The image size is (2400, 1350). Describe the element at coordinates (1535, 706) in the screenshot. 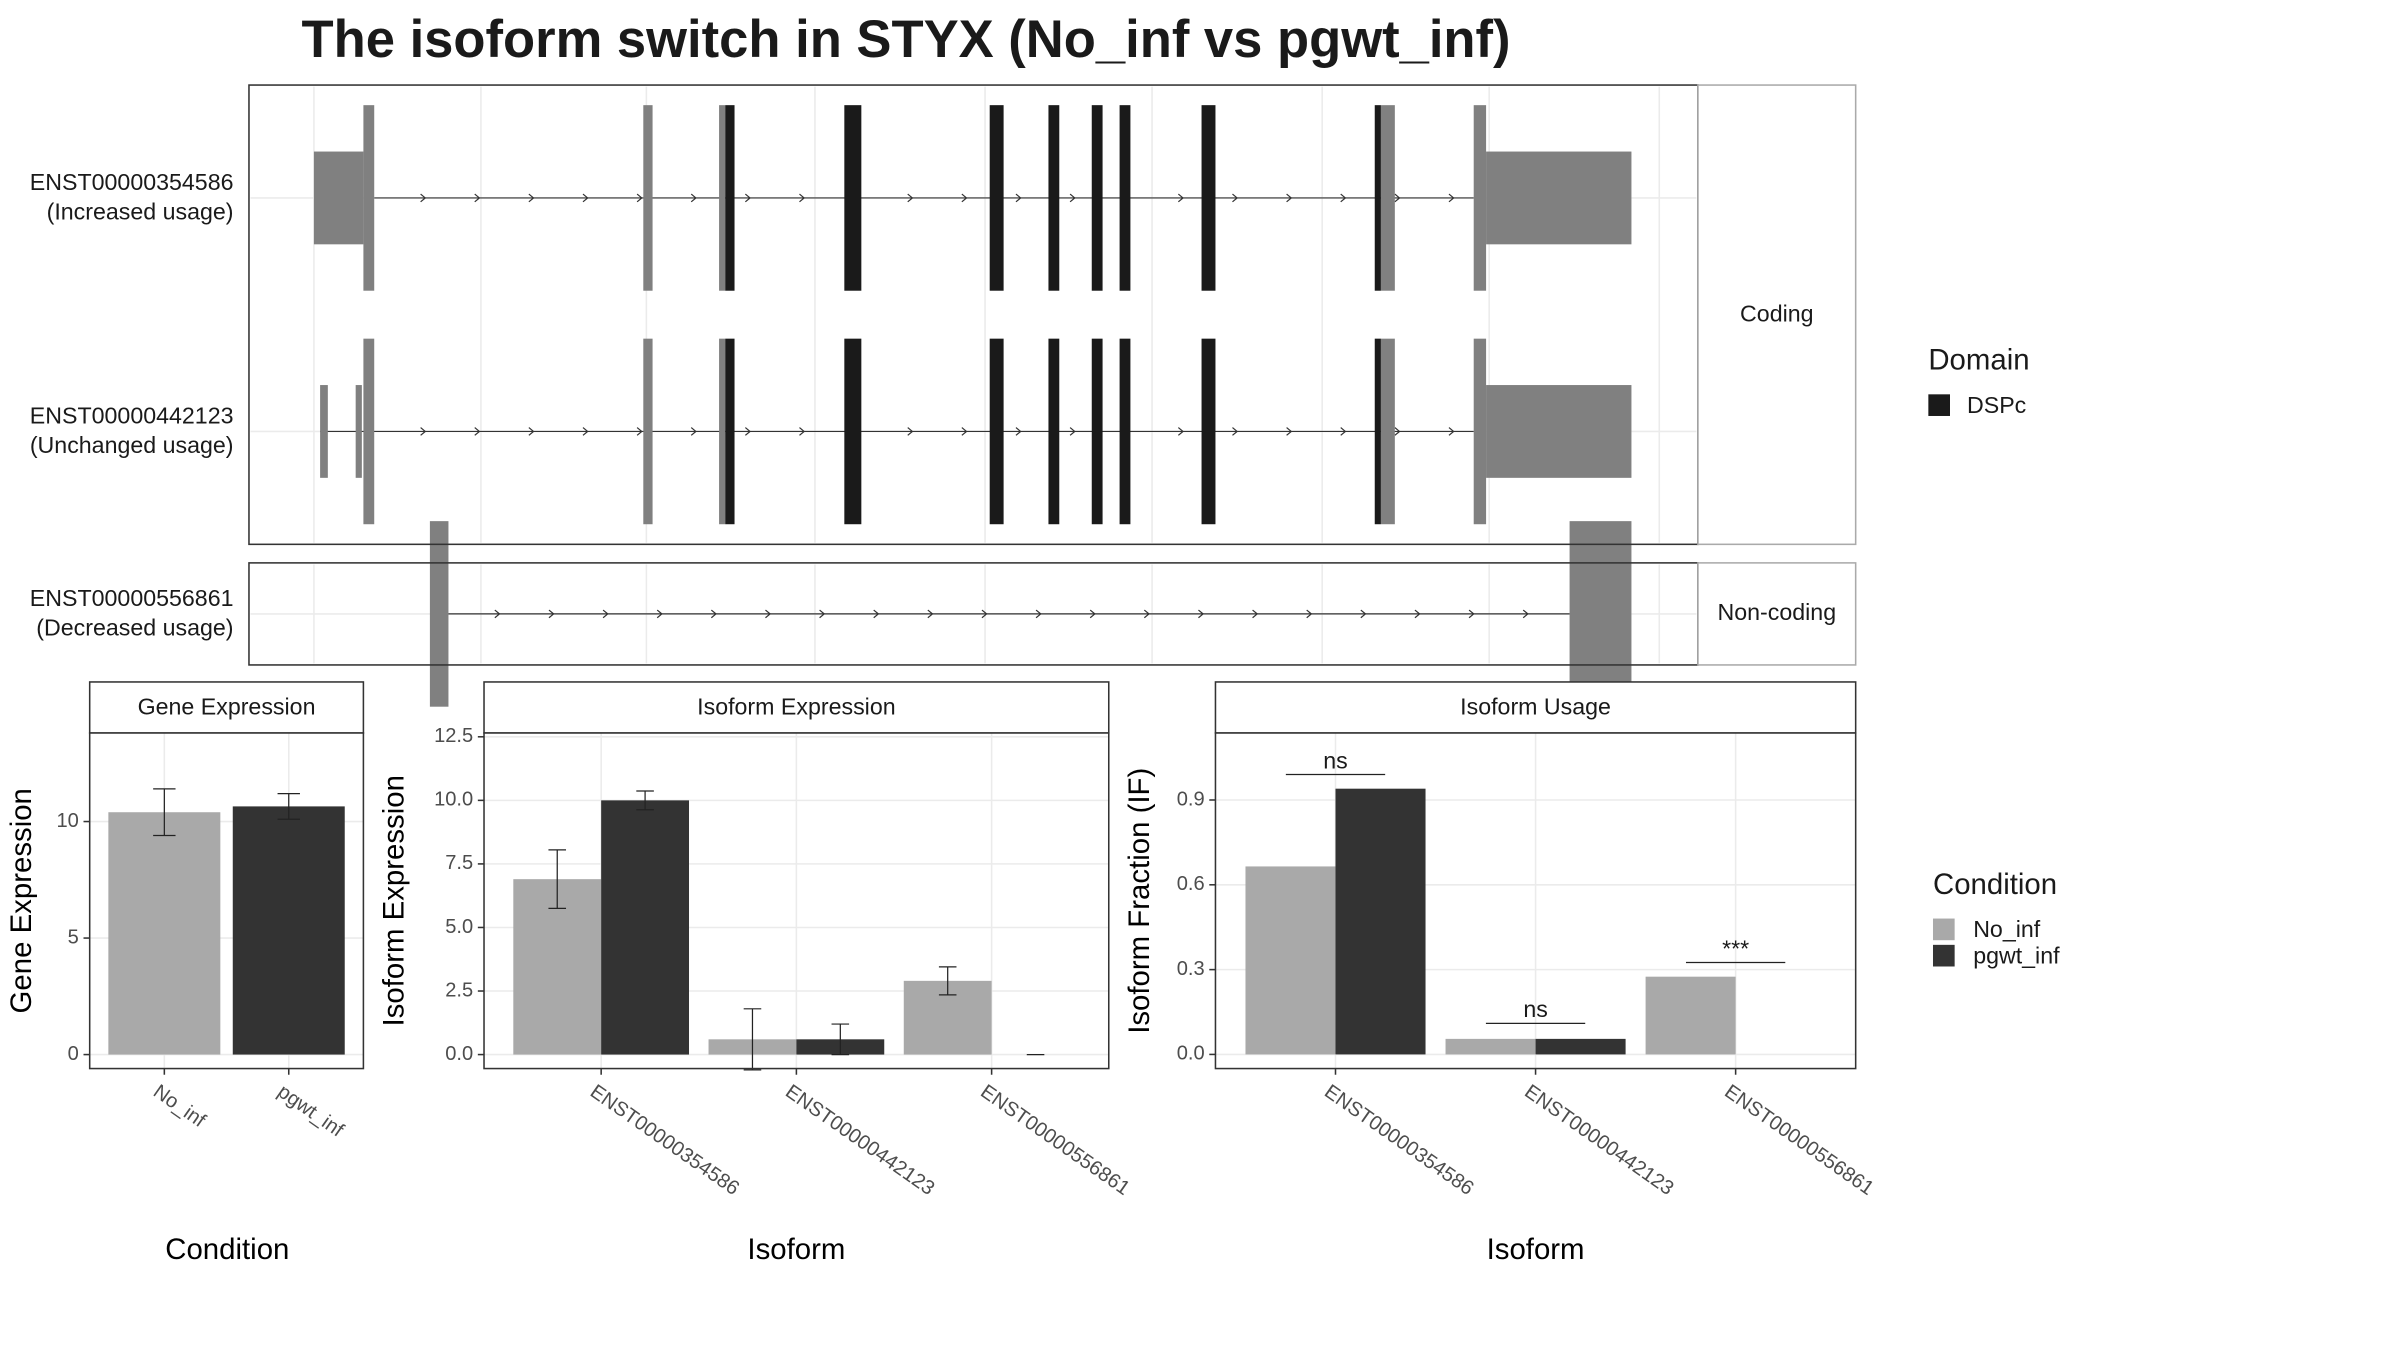

I see `panel-title: Isoform Usage` at that location.